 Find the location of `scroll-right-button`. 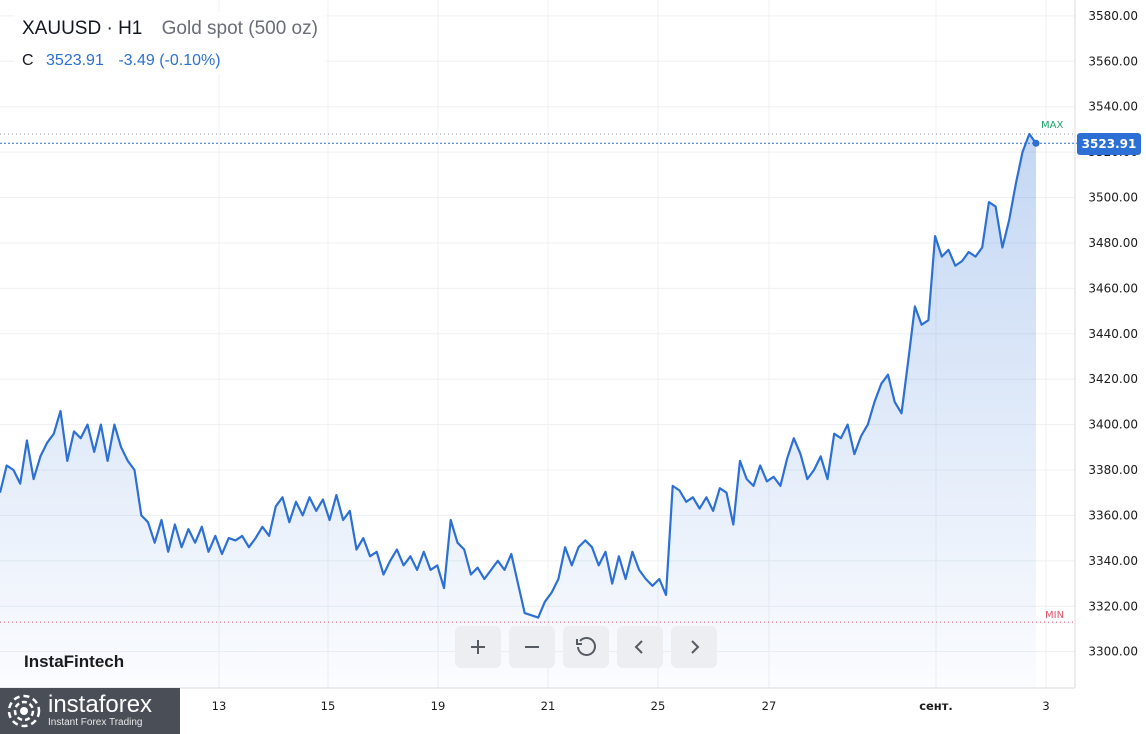

scroll-right-button is located at coordinates (694, 647).